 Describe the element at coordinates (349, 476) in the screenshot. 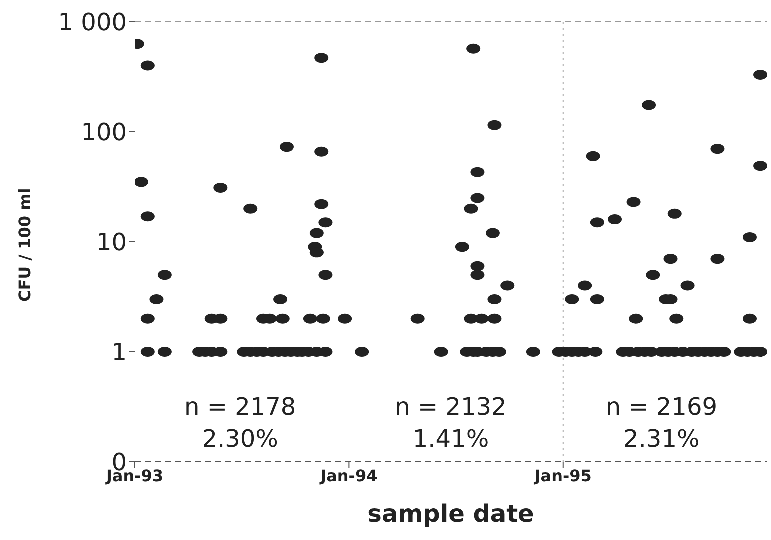

I see `x-tick-label: Jan-94` at that location.